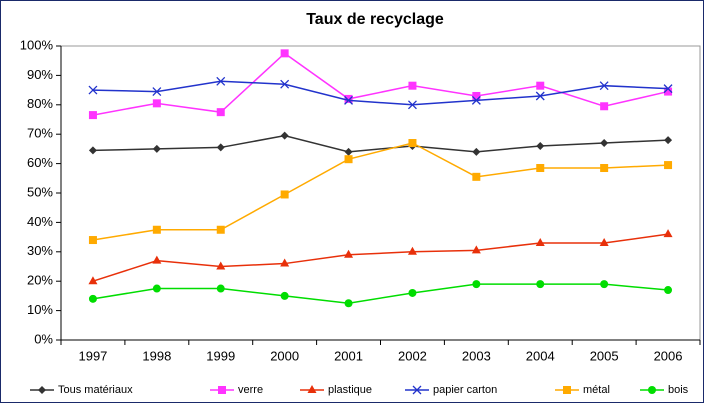 Image resolution: width=704 pixels, height=403 pixels. Describe the element at coordinates (95, 390) in the screenshot. I see `legend-label: Tous matériaux` at that location.